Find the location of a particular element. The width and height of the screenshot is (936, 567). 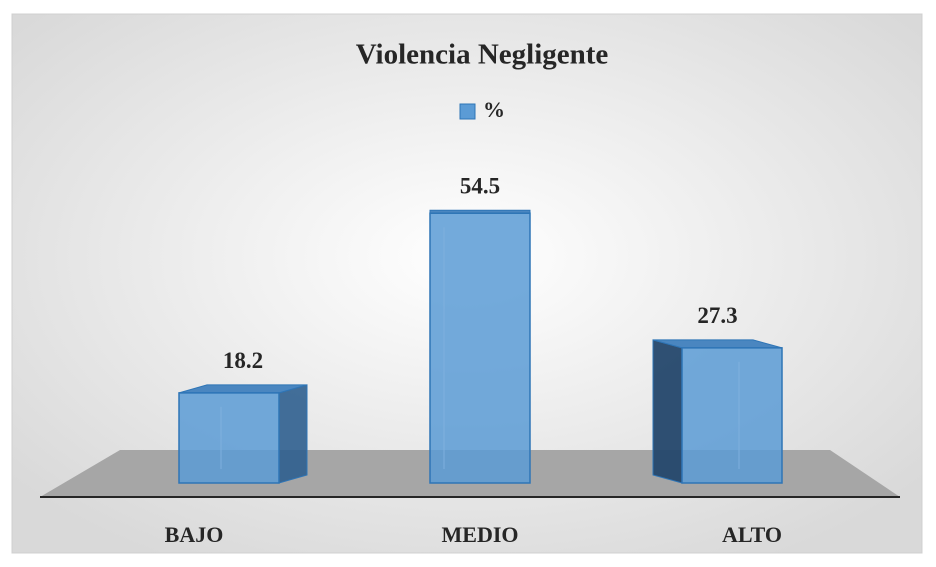

legend-swatch is located at coordinates (467, 111).